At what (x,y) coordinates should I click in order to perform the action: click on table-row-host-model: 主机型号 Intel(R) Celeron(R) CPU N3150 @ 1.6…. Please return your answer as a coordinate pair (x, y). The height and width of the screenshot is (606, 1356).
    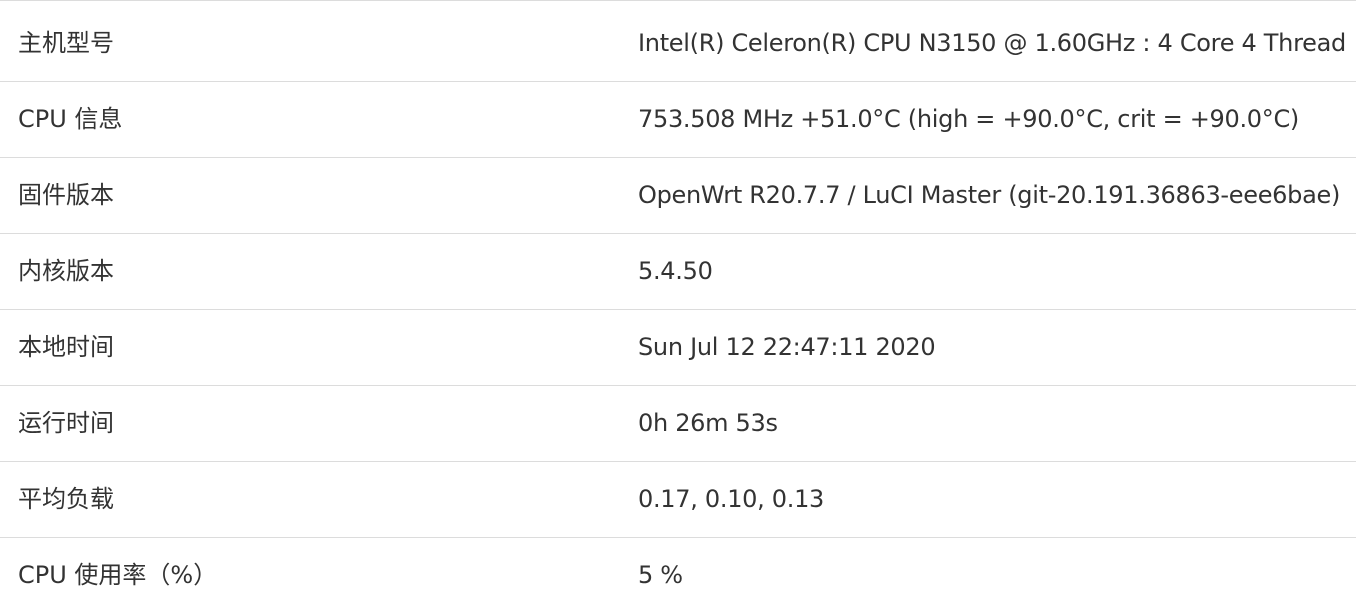
    Looking at the image, I should click on (678, 44).